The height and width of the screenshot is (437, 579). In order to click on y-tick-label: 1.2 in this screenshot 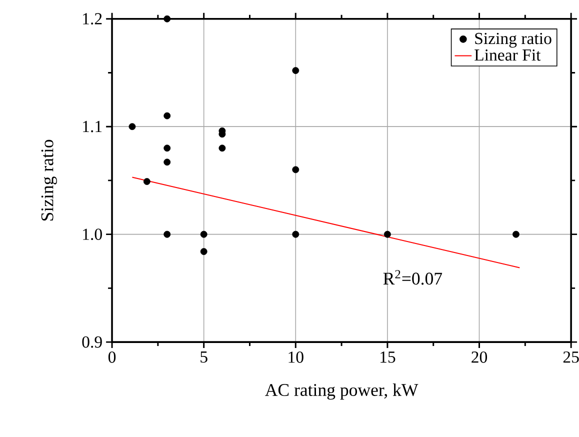, I will do `click(92, 18)`.